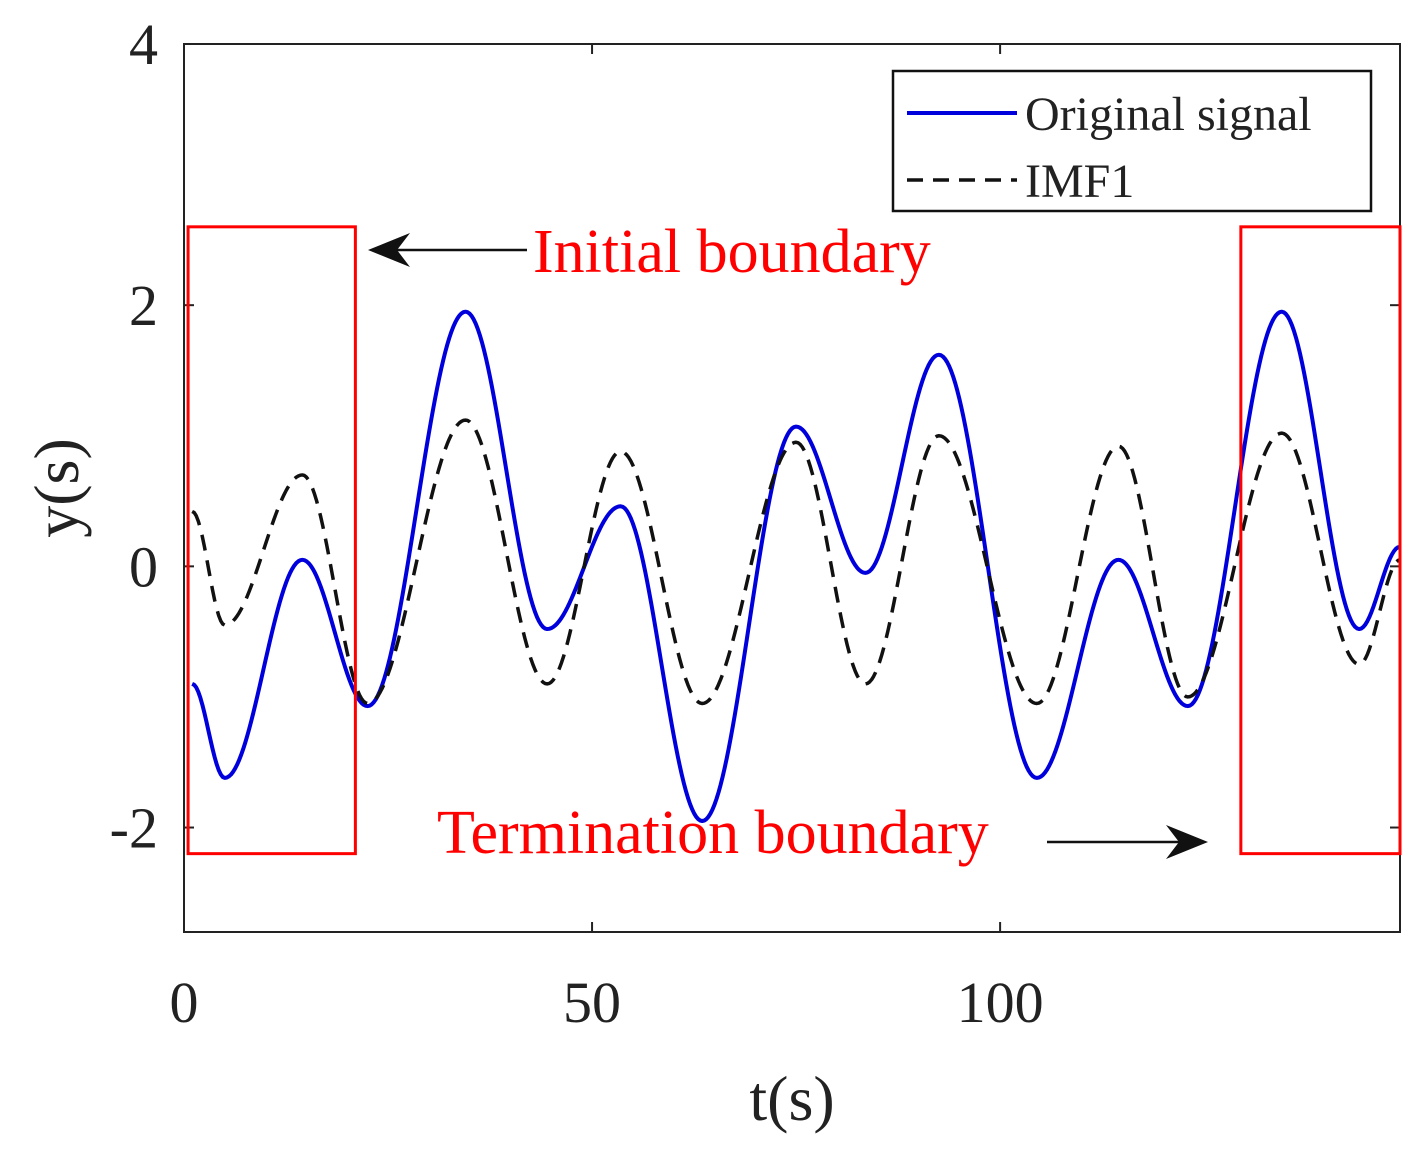 This screenshot has height=1155, width=1424. I want to click on termination-boundary-box, so click(1320, 540).